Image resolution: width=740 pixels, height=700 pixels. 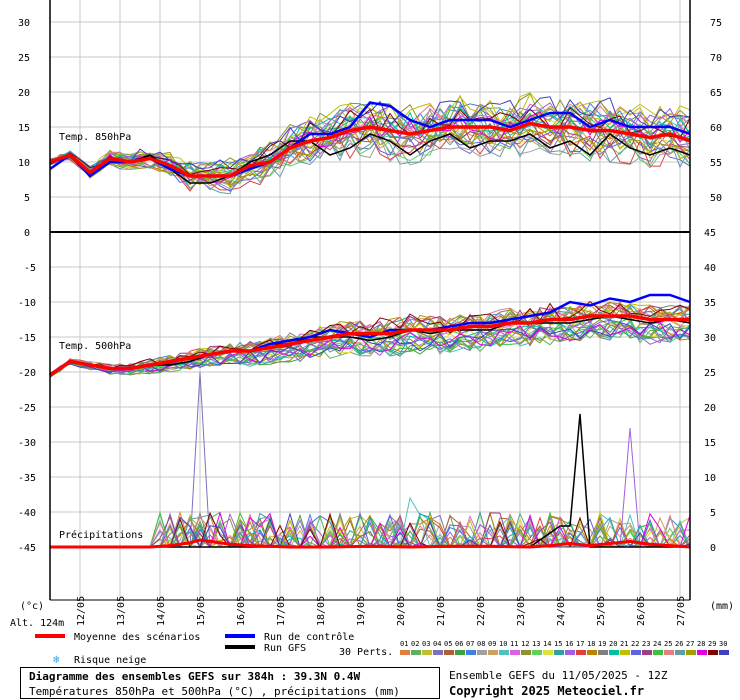 What do you see at coordinates (713, 548) in the screenshot?
I see `tick-label-right-500: 0` at bounding box center [713, 548].